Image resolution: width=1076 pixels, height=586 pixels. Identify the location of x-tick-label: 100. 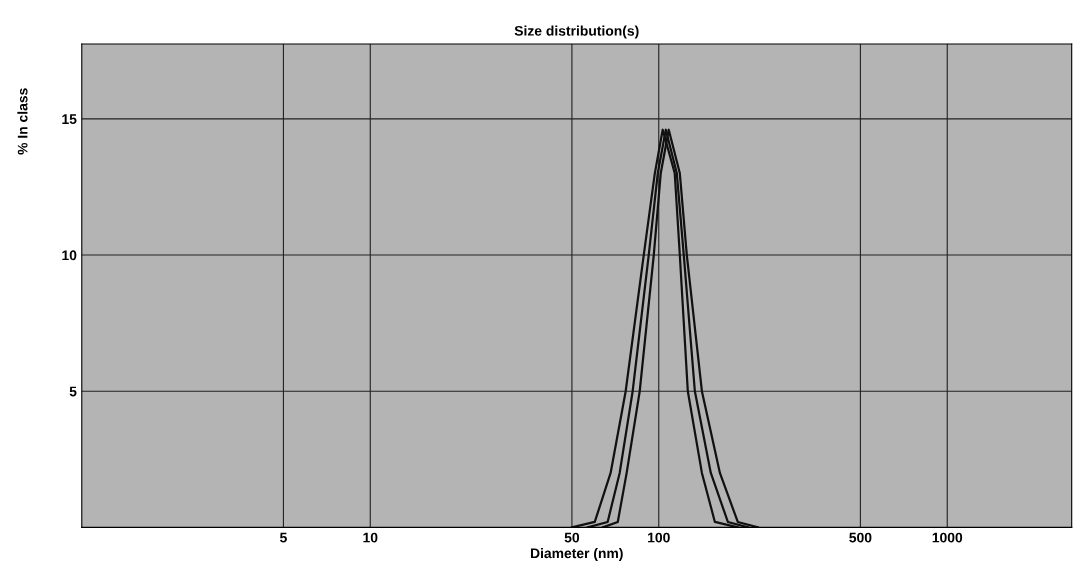
(659, 537).